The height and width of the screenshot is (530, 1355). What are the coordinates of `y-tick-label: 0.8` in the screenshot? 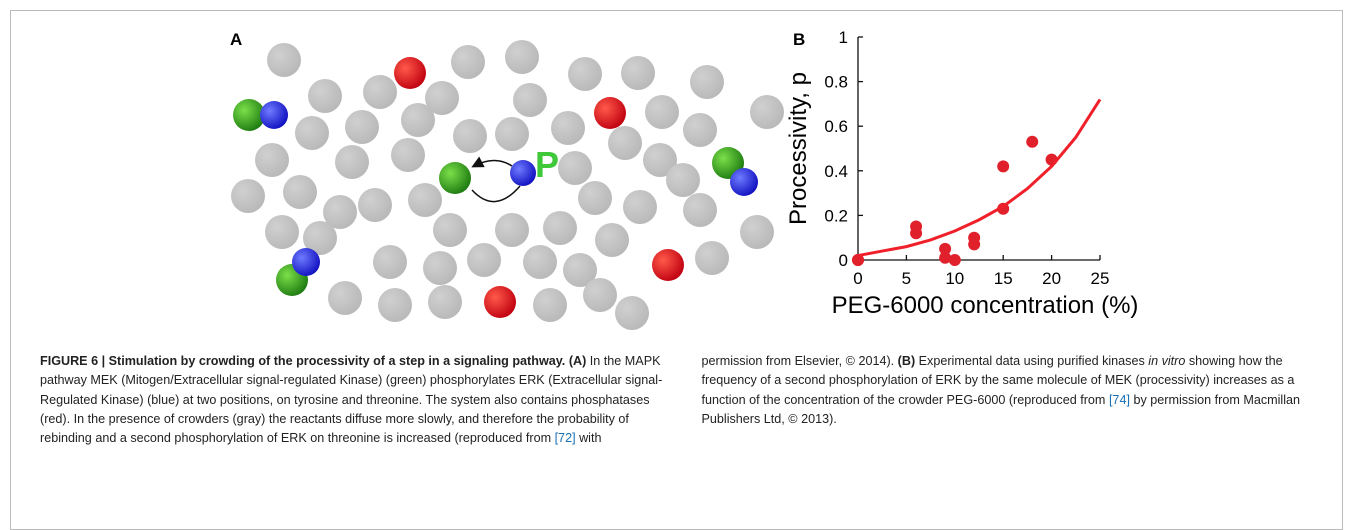 It's located at (836, 82).